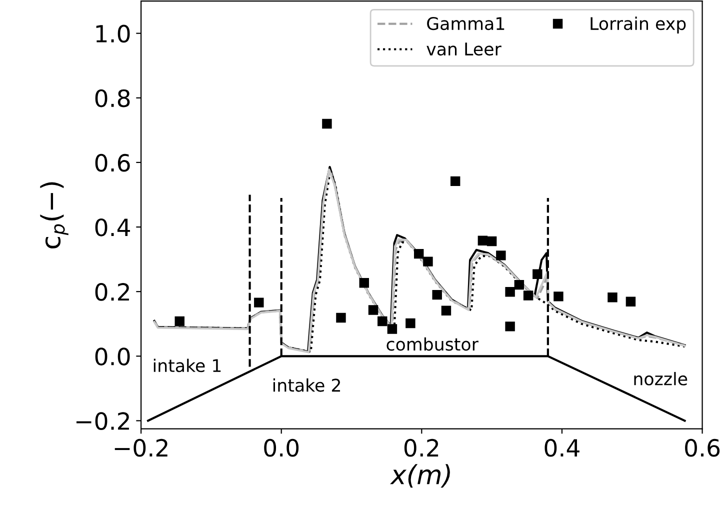 The width and height of the screenshot is (727, 521). What do you see at coordinates (306, 385) in the screenshot?
I see `annotation: intake 2` at bounding box center [306, 385].